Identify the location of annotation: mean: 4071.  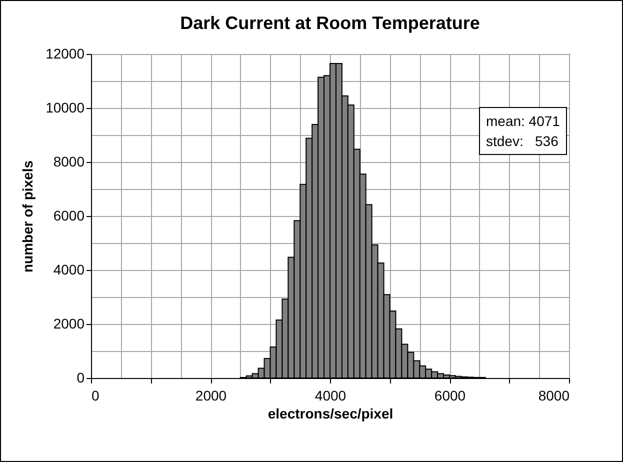
(523, 121).